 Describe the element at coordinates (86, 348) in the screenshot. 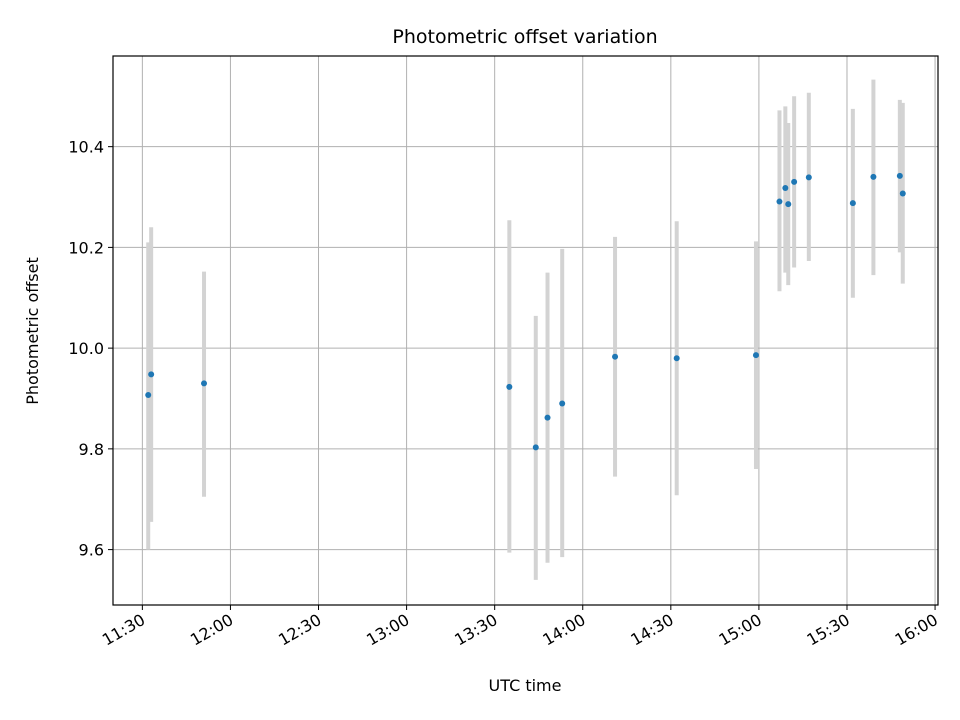

I see `y-tick-label: 10.0` at that location.